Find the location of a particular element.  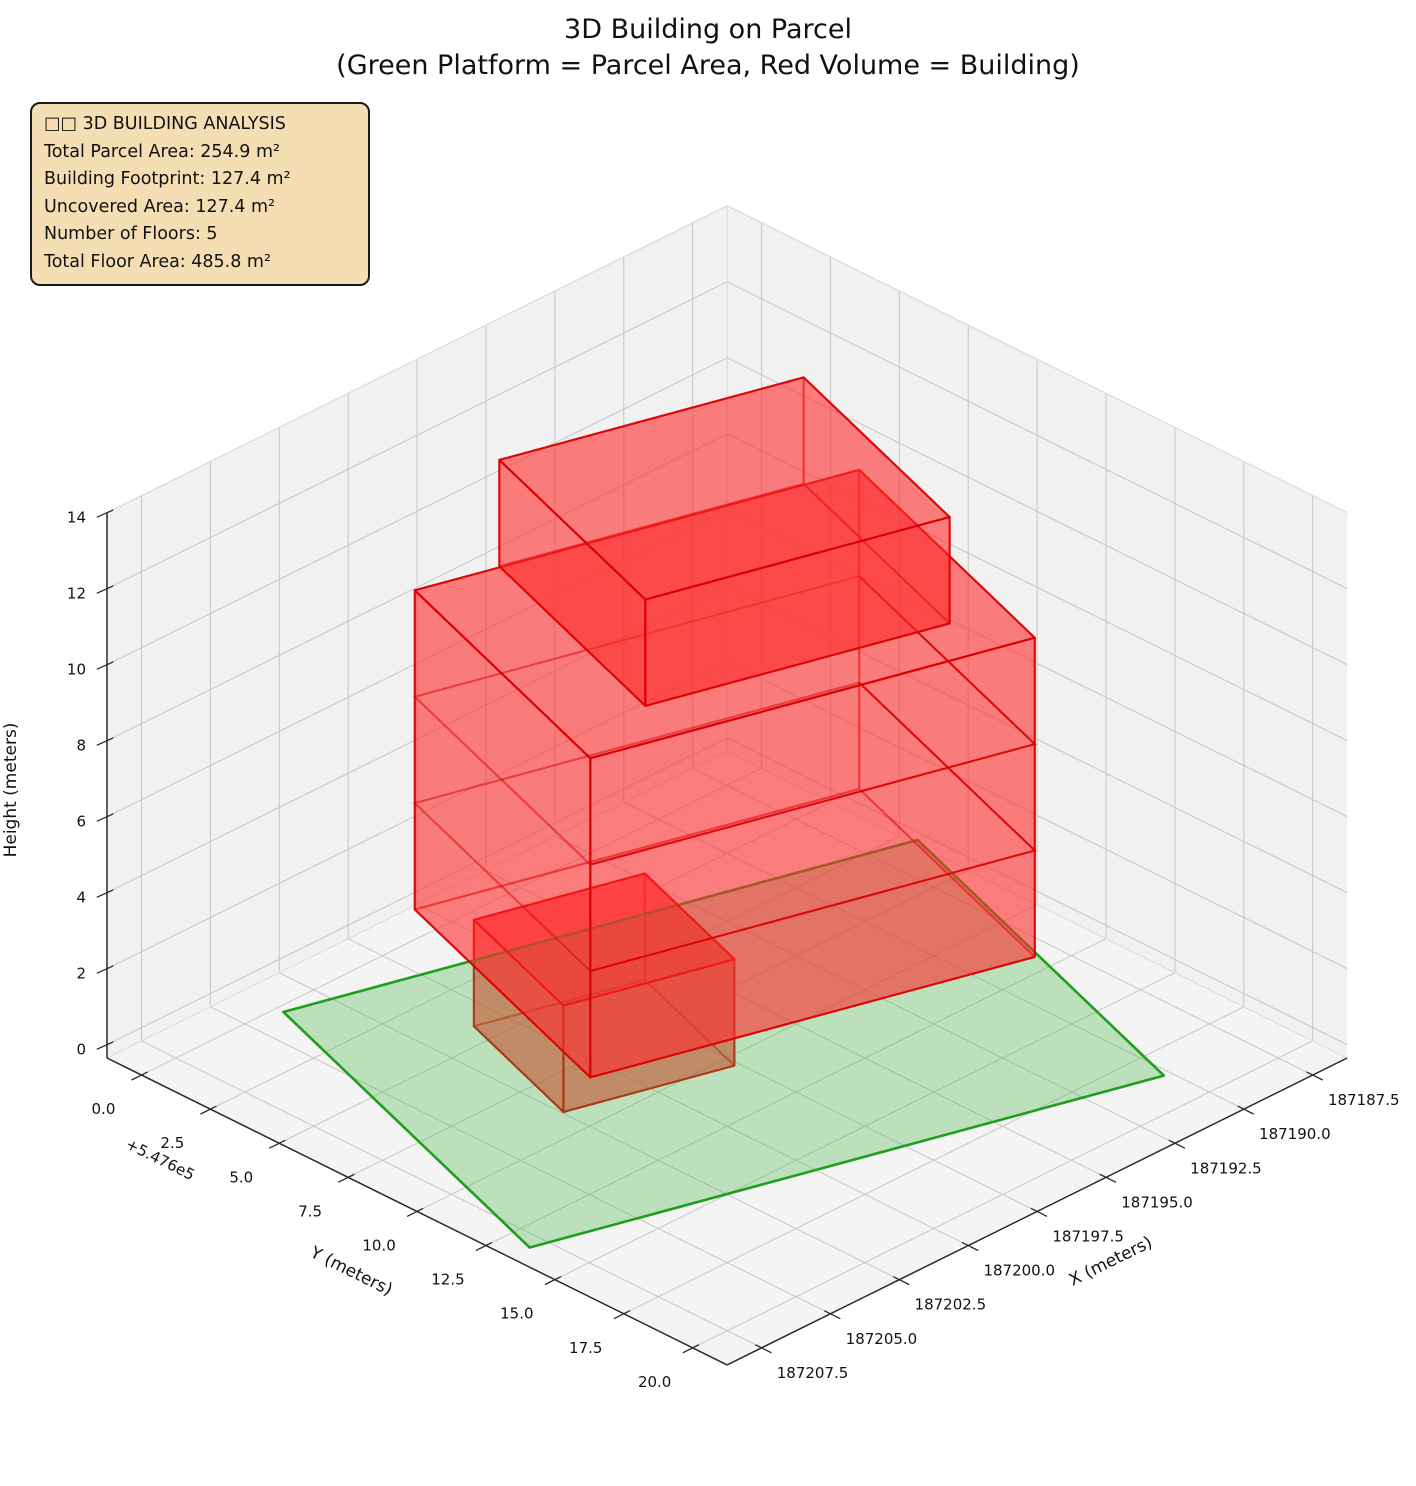

info-uncovered-area: Uncovered Area: 127.4 m² is located at coordinates (160, 206).